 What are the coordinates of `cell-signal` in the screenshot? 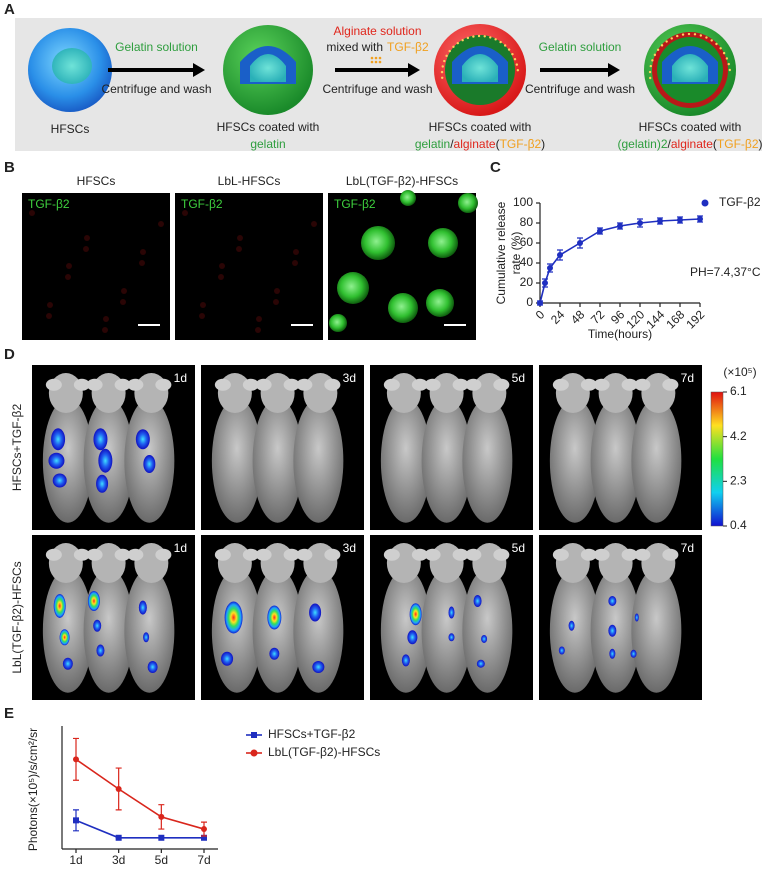 It's located at (443, 243).